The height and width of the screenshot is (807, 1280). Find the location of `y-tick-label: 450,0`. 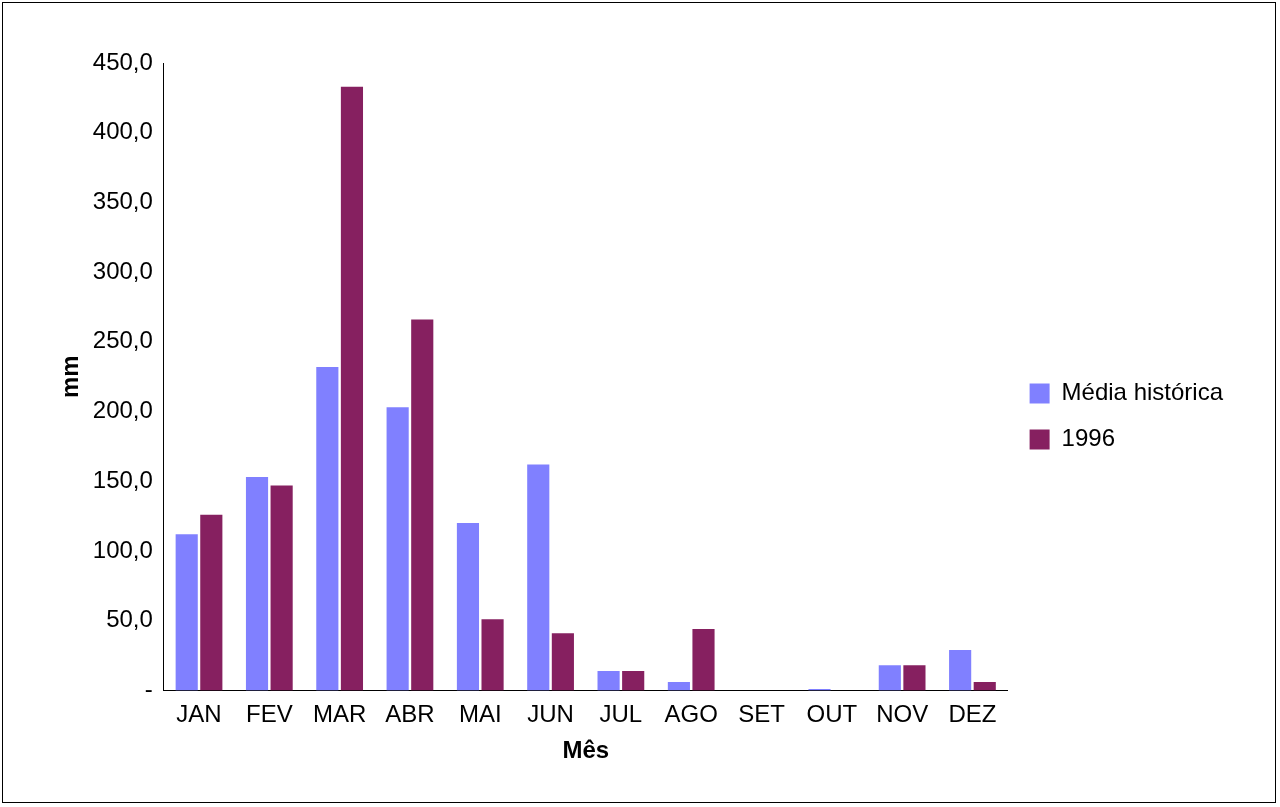

y-tick-label: 450,0 is located at coordinates (122, 61).